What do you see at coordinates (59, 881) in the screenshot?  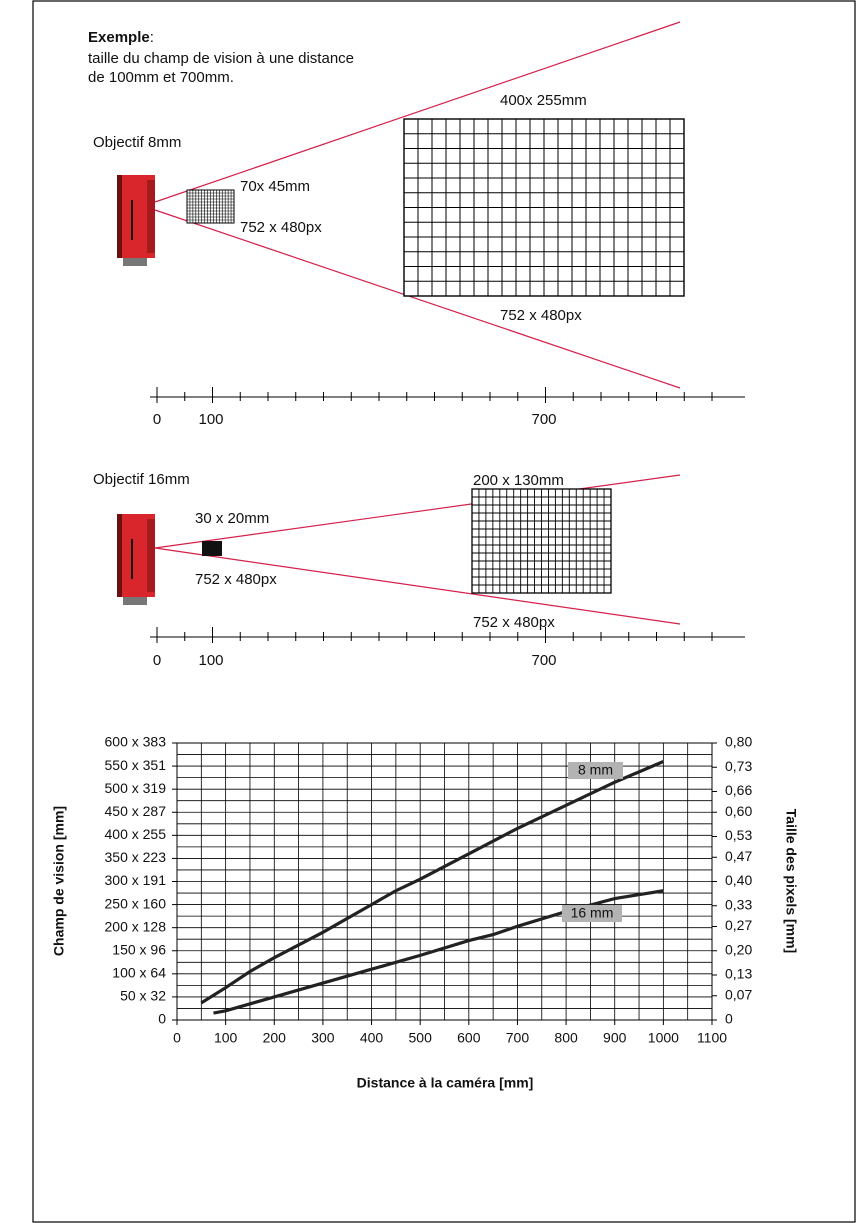 I see `y-axis-title: Champ de vision [mm]` at bounding box center [59, 881].